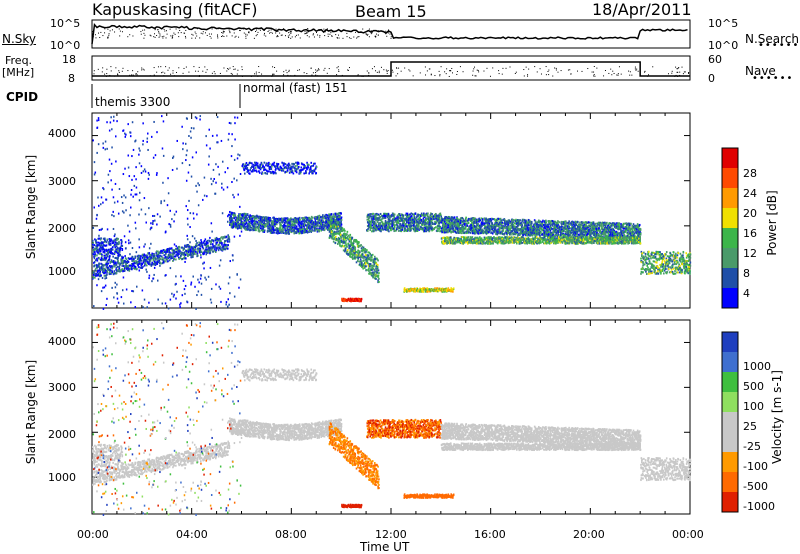 The height and width of the screenshot is (554, 800). I want to click on xtick-0000: 00:00, so click(93, 534).